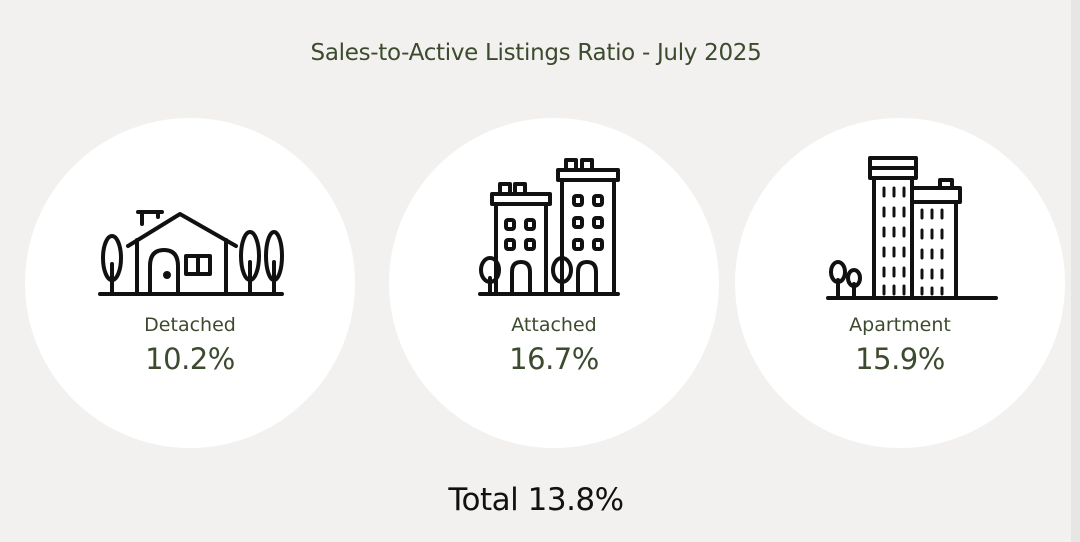 The width and height of the screenshot is (1080, 542). I want to click on townhouse-icon, so click(554, 228).